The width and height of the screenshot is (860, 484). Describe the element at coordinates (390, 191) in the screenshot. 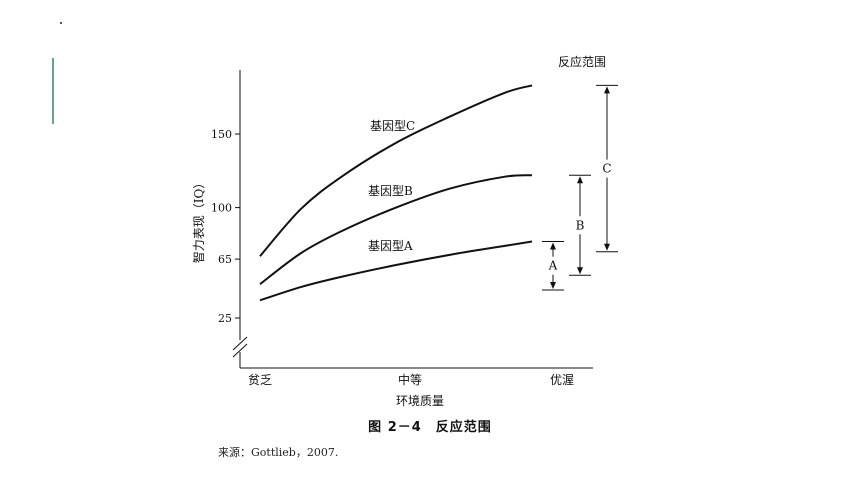

I see `series-label: 基因型B` at that location.